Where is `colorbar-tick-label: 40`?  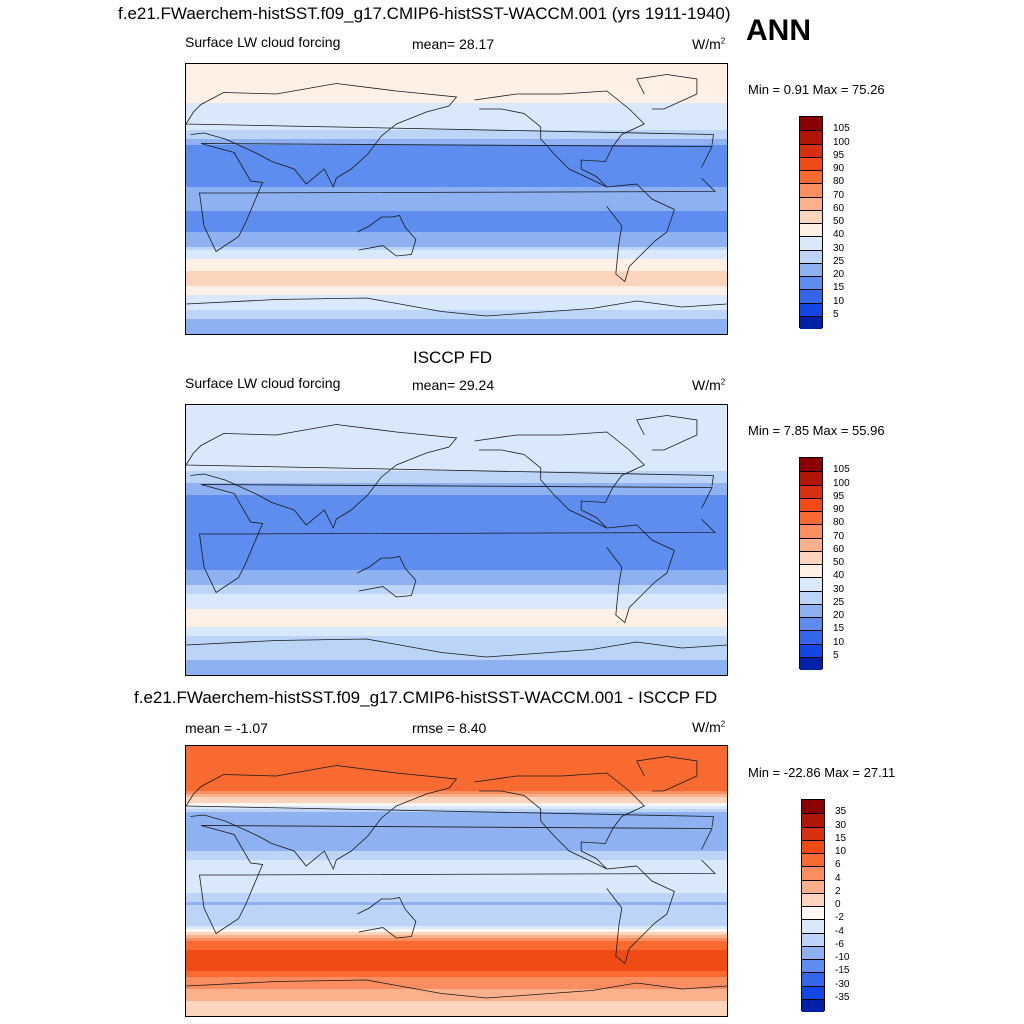 colorbar-tick-label: 40 is located at coordinates (839, 576).